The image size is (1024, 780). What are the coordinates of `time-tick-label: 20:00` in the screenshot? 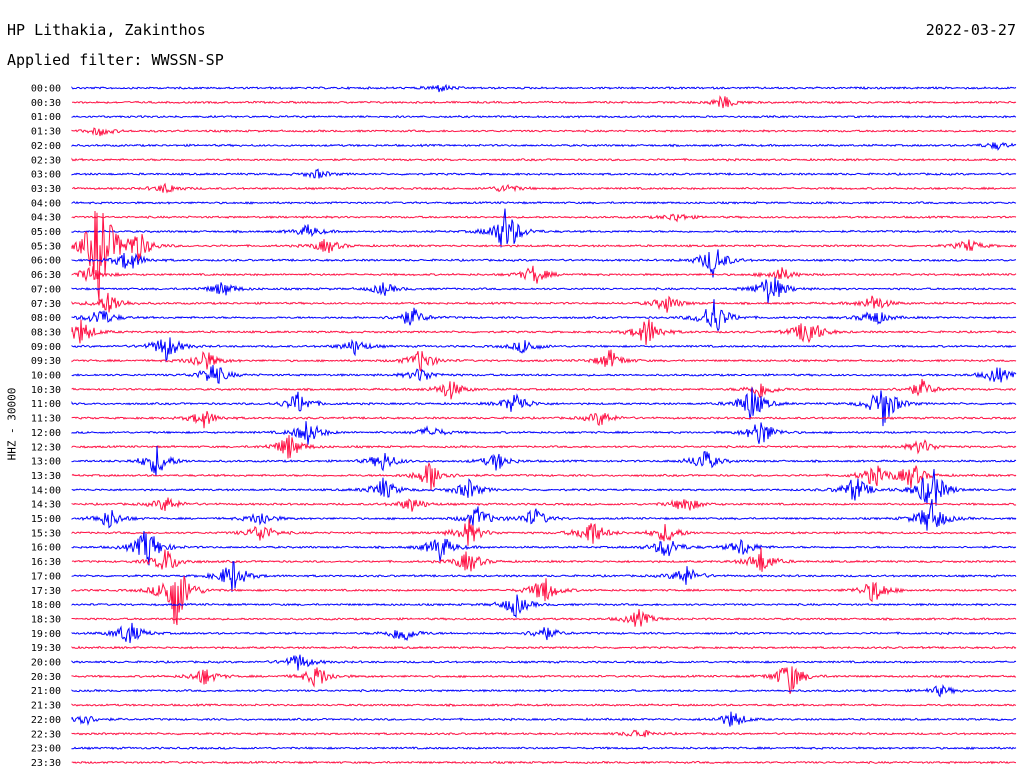 It's located at (46, 663).